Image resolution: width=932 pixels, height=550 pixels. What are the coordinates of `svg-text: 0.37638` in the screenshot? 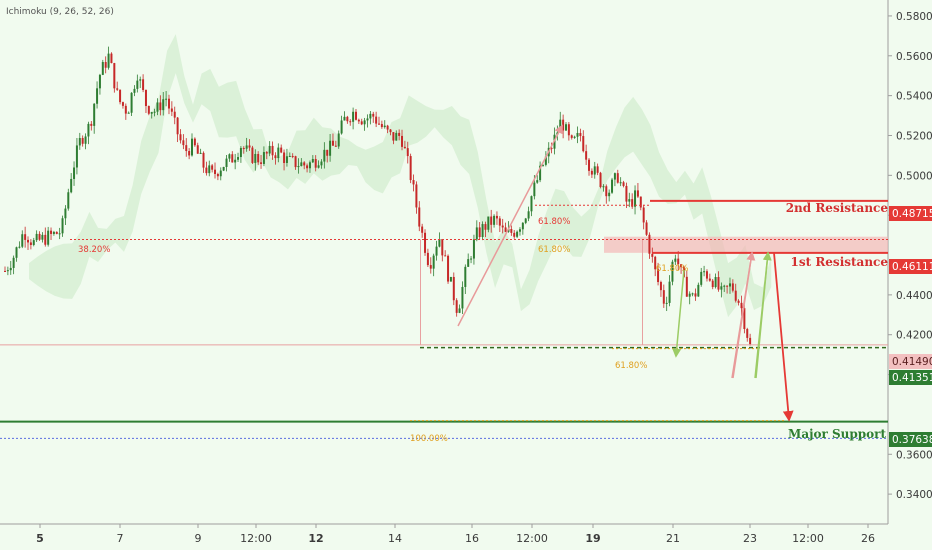 It's located at (912, 440).